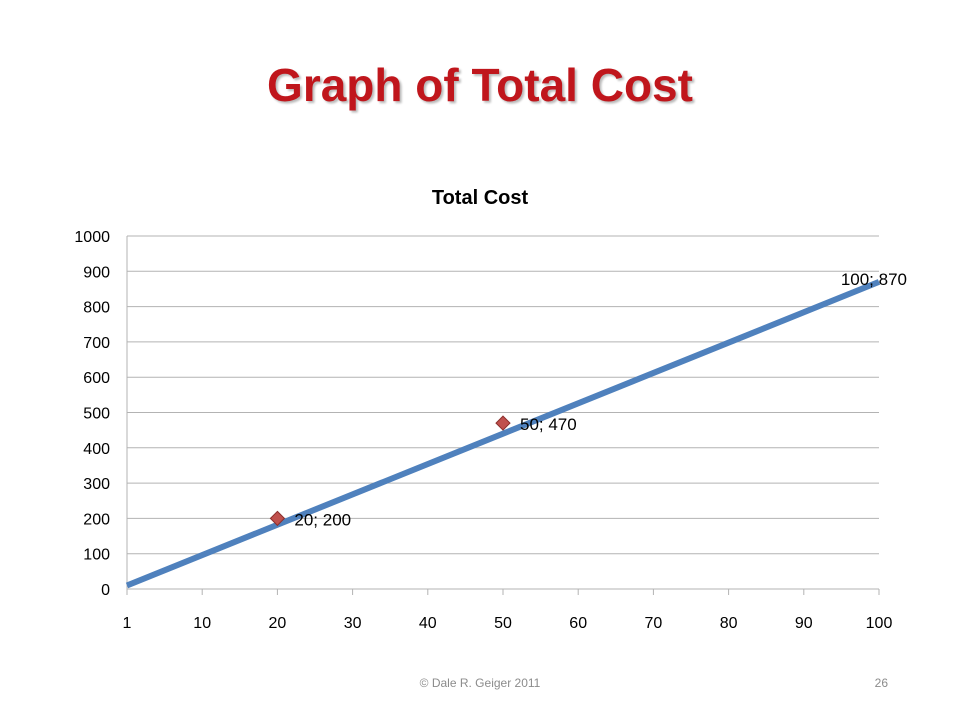 This screenshot has height=720, width=960. Describe the element at coordinates (105, 590) in the screenshot. I see `y-tick-label: 0` at that location.